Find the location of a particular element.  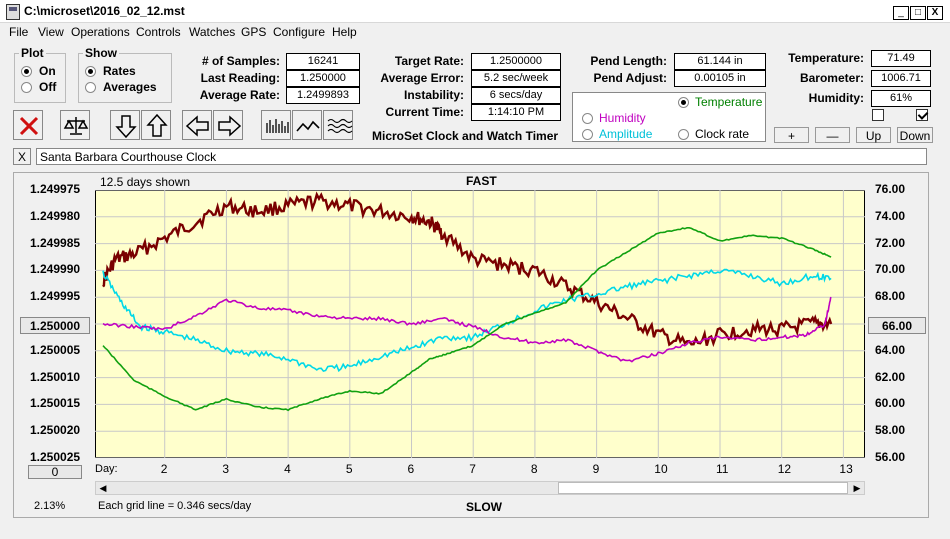

right-axis-tick: 56.00 is located at coordinates (890, 457).